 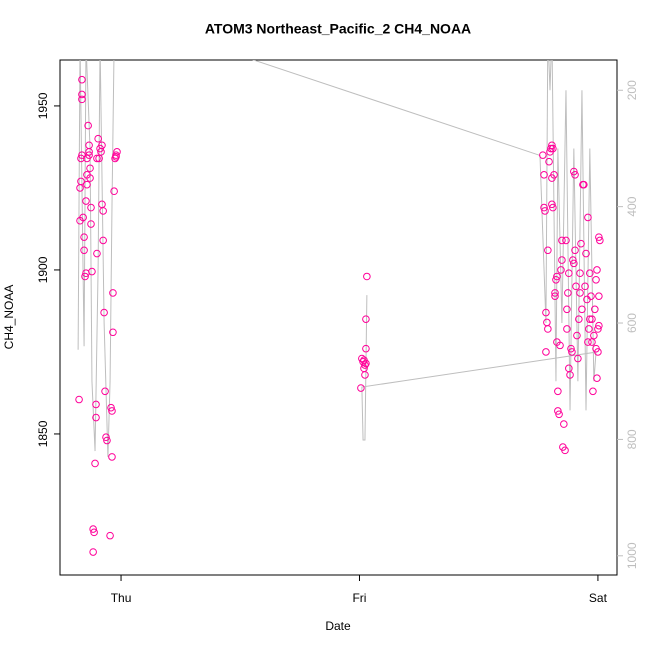 I want to click on y-axis-title: CH4_NOAA, so click(x=9, y=317).